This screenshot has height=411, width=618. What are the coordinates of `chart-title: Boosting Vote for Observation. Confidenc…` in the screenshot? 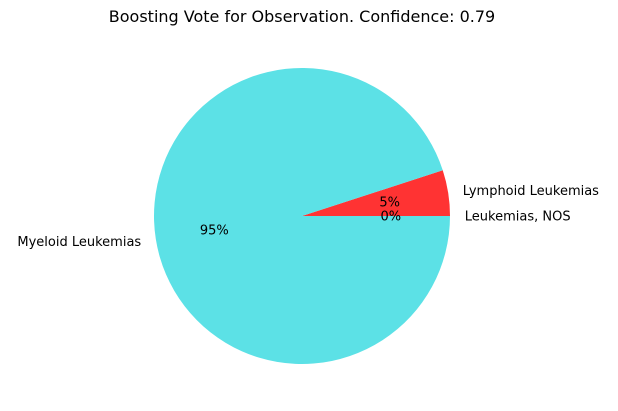 It's located at (302, 16).